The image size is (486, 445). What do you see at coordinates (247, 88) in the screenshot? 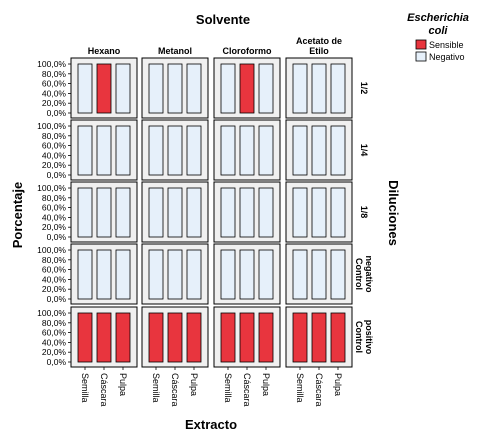
I see `panel-1-2-cloroformo` at bounding box center [247, 88].